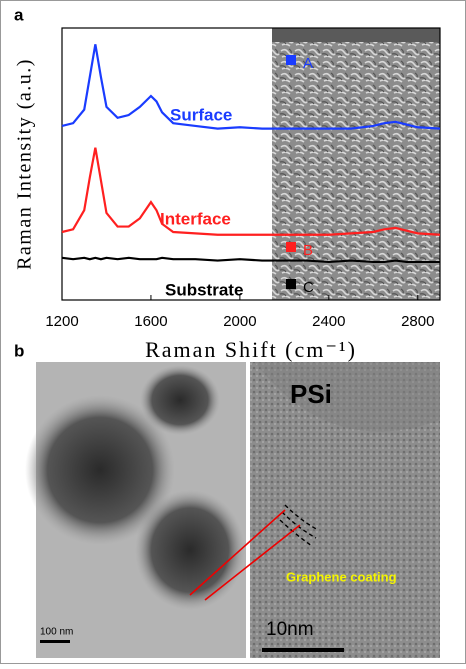  Describe the element at coordinates (239, 321) in the screenshot. I see `x-tick-label: 2000` at that location.